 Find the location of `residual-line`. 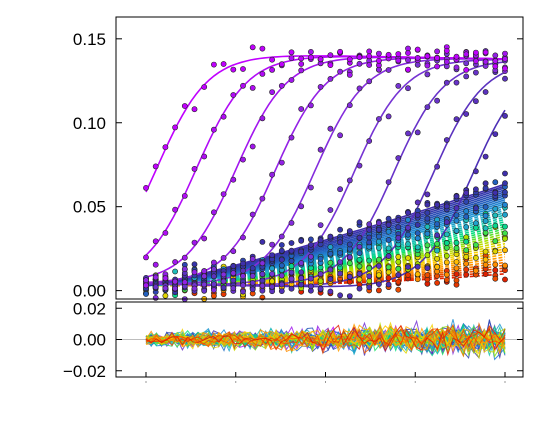

residual-line is located at coordinates (325, 340).